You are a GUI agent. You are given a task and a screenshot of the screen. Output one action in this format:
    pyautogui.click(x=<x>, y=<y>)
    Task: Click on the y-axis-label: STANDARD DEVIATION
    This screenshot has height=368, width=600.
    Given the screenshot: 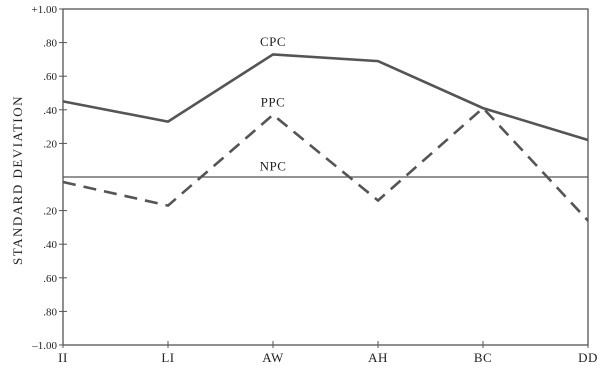 What is the action you would take?
    pyautogui.click(x=17, y=180)
    